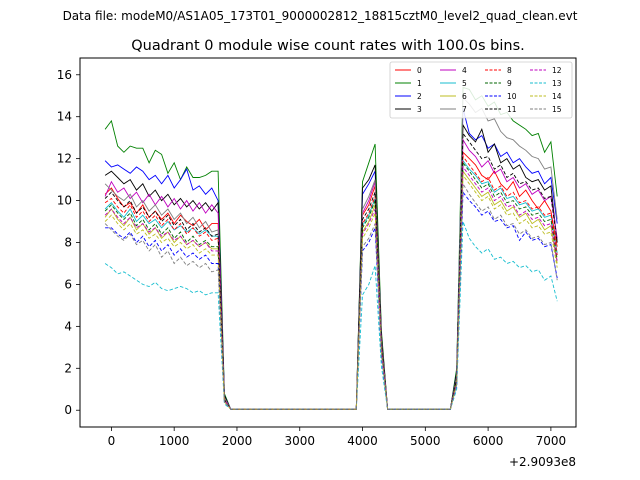 Image resolution: width=640 pixels, height=480 pixels. Describe the element at coordinates (64, 159) in the screenshot. I see `y-tick-label: 12` at that location.